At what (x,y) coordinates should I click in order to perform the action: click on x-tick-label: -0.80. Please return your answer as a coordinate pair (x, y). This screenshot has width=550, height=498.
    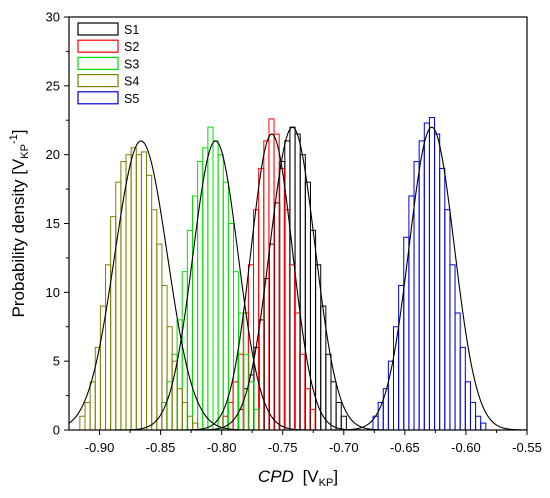
    Looking at the image, I should click on (222, 447).